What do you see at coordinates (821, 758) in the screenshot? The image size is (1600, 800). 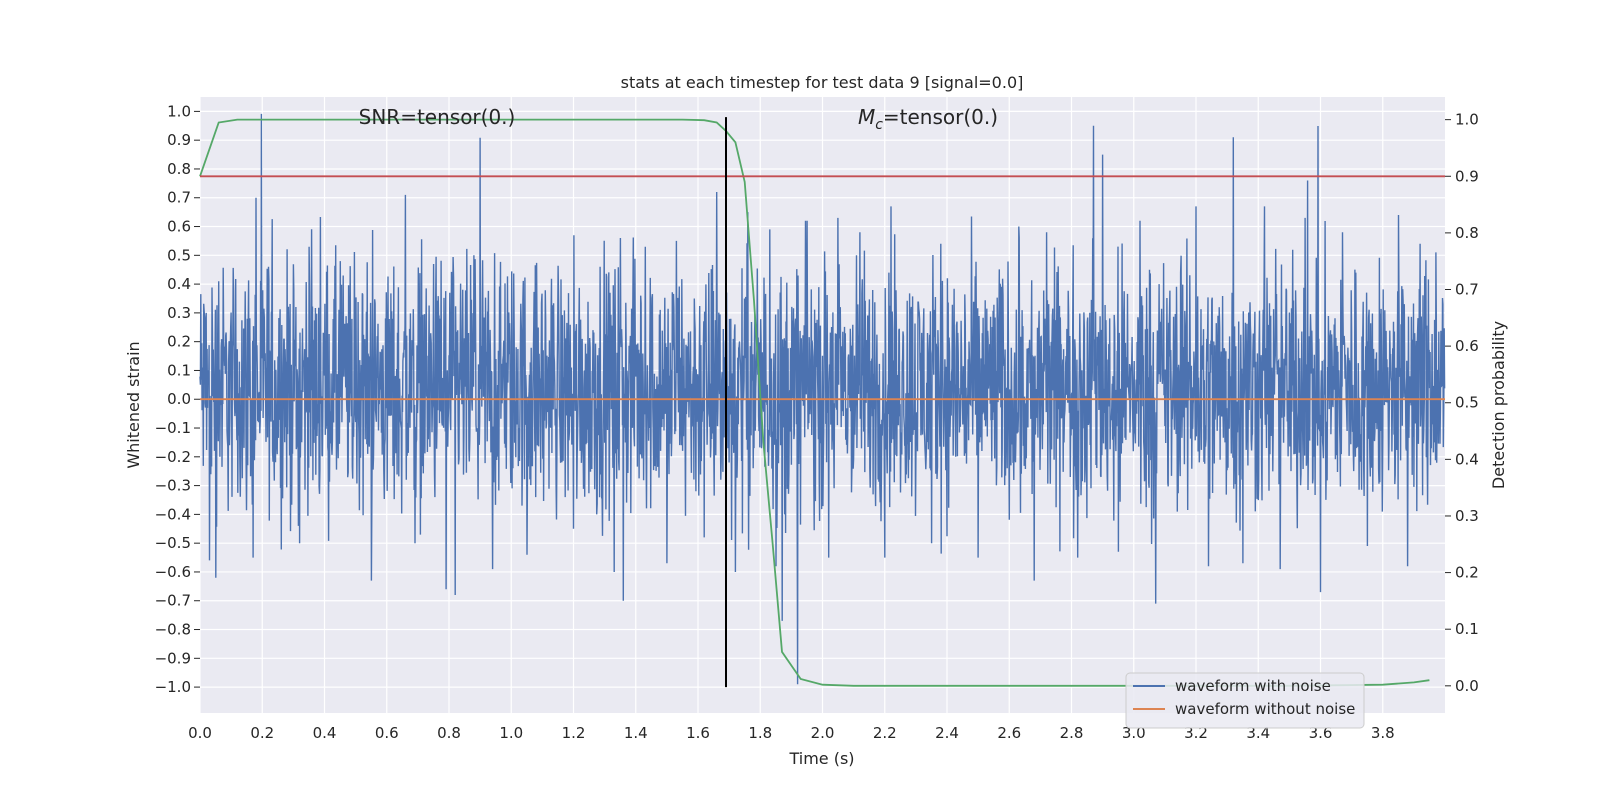 I see `x-axis-label: Time (s)` at bounding box center [821, 758].